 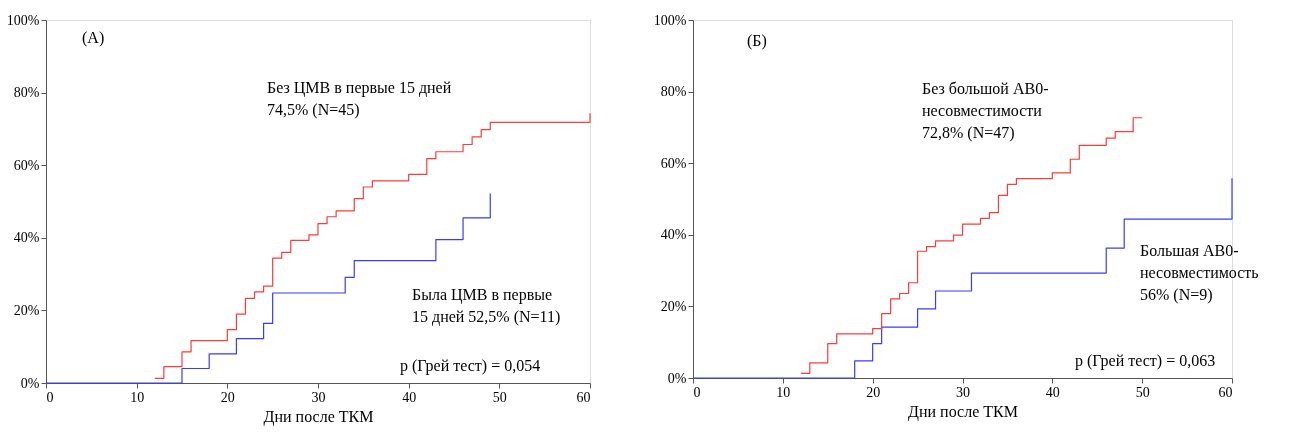 I want to click on annotation: Без ЦМВ в первые 15 дней 74,5% (N=45), so click(x=359, y=99).